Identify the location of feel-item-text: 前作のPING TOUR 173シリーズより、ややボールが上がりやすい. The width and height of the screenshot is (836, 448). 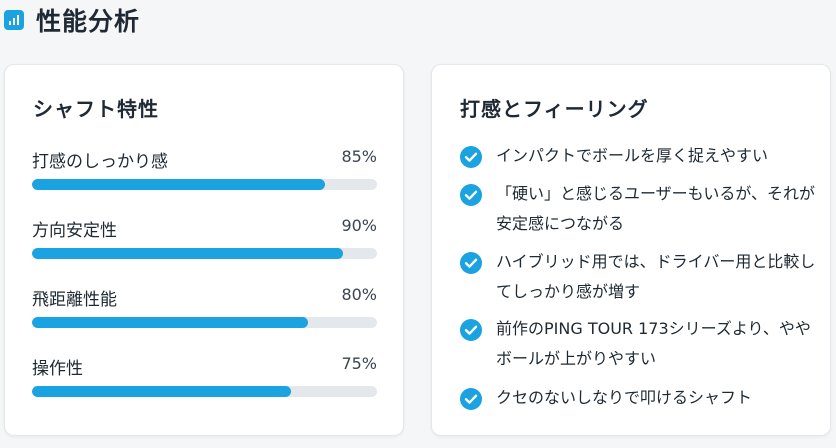
(653, 343).